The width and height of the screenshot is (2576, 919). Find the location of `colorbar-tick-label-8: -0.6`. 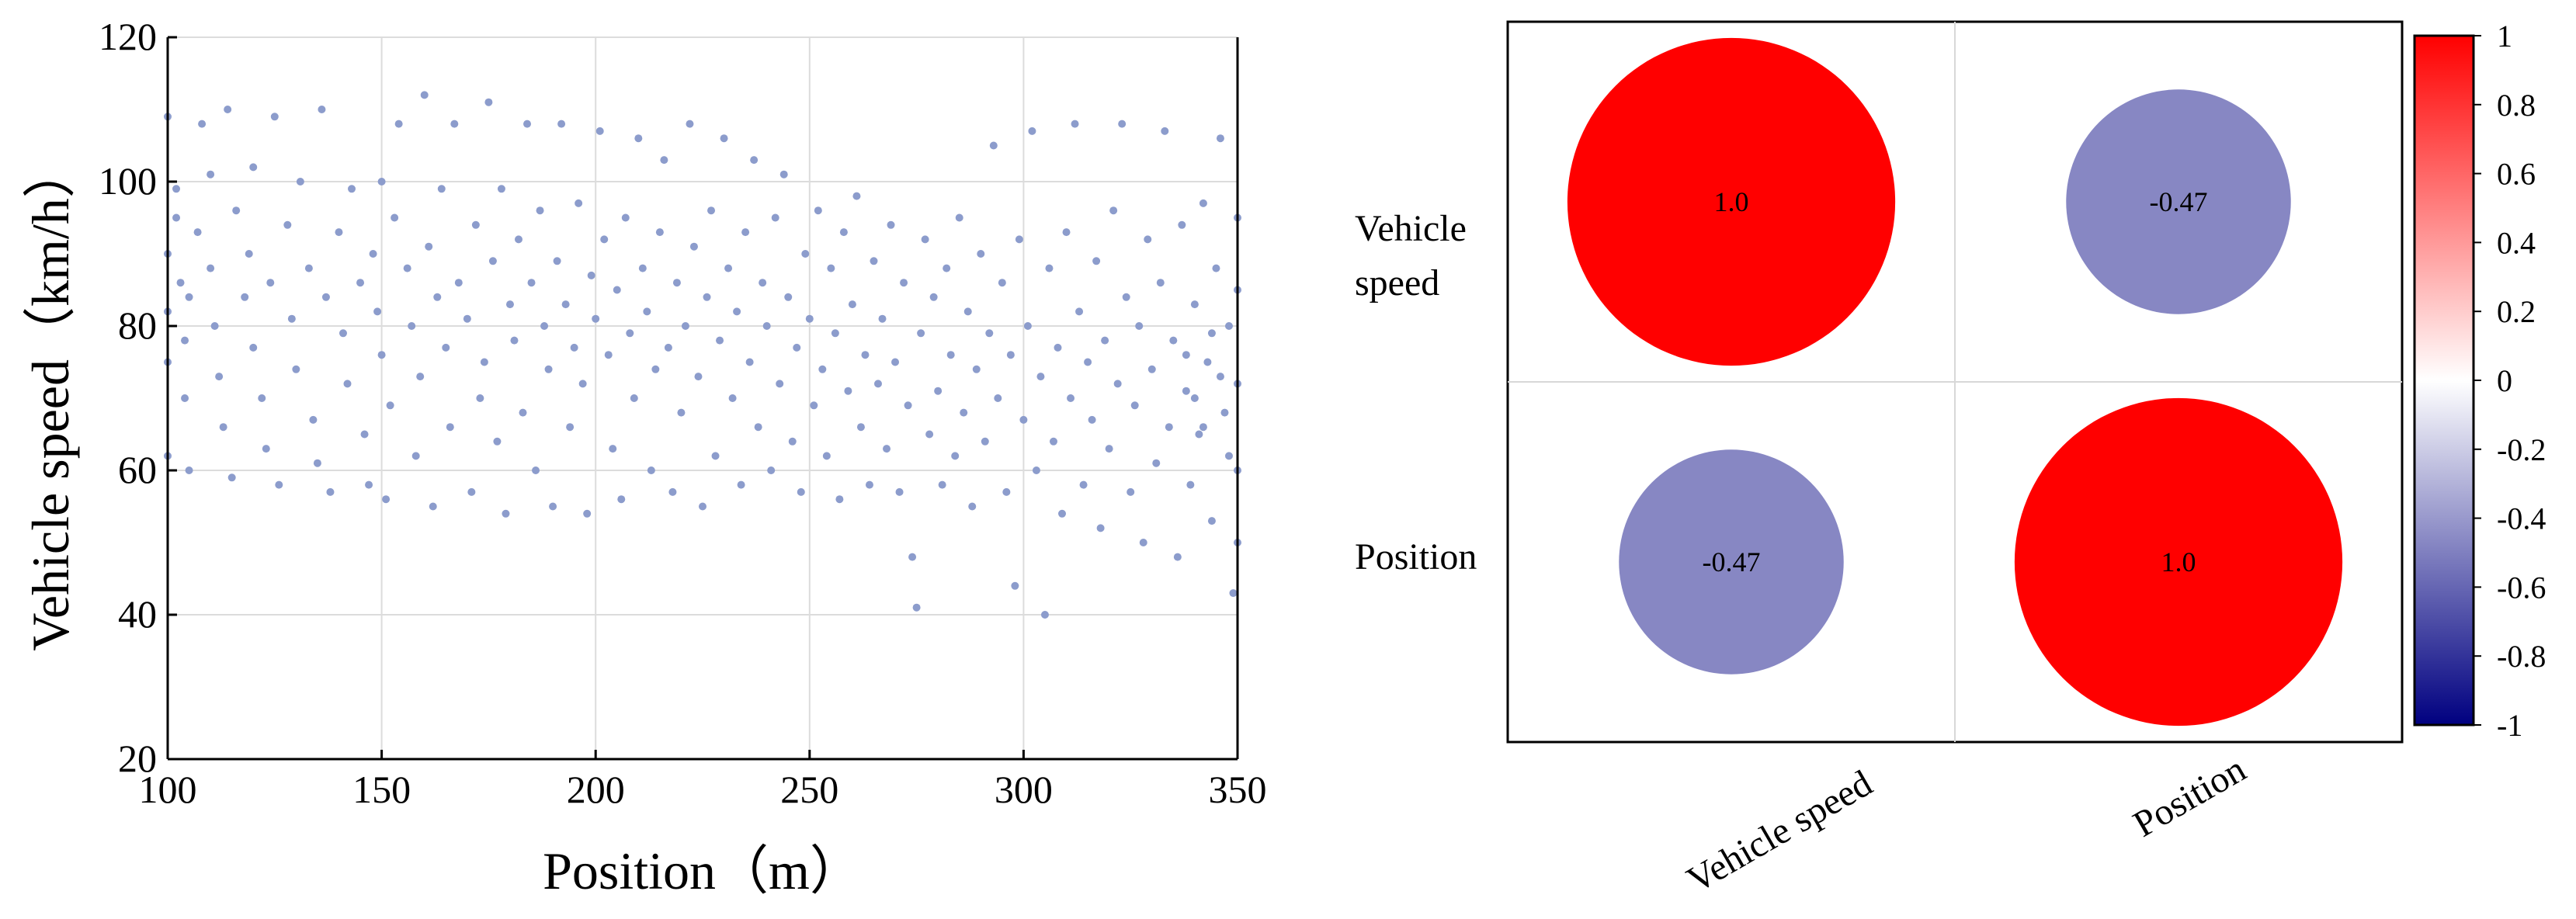

colorbar-tick-label-8: -0.6 is located at coordinates (2521, 588).